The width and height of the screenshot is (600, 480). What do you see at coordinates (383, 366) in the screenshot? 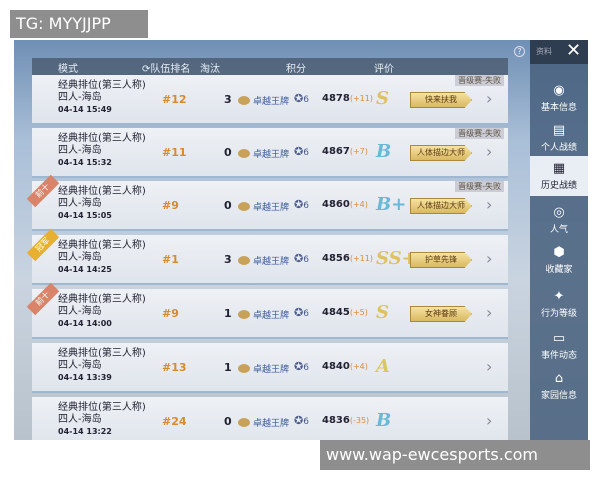
I see `grade: A` at bounding box center [383, 366].